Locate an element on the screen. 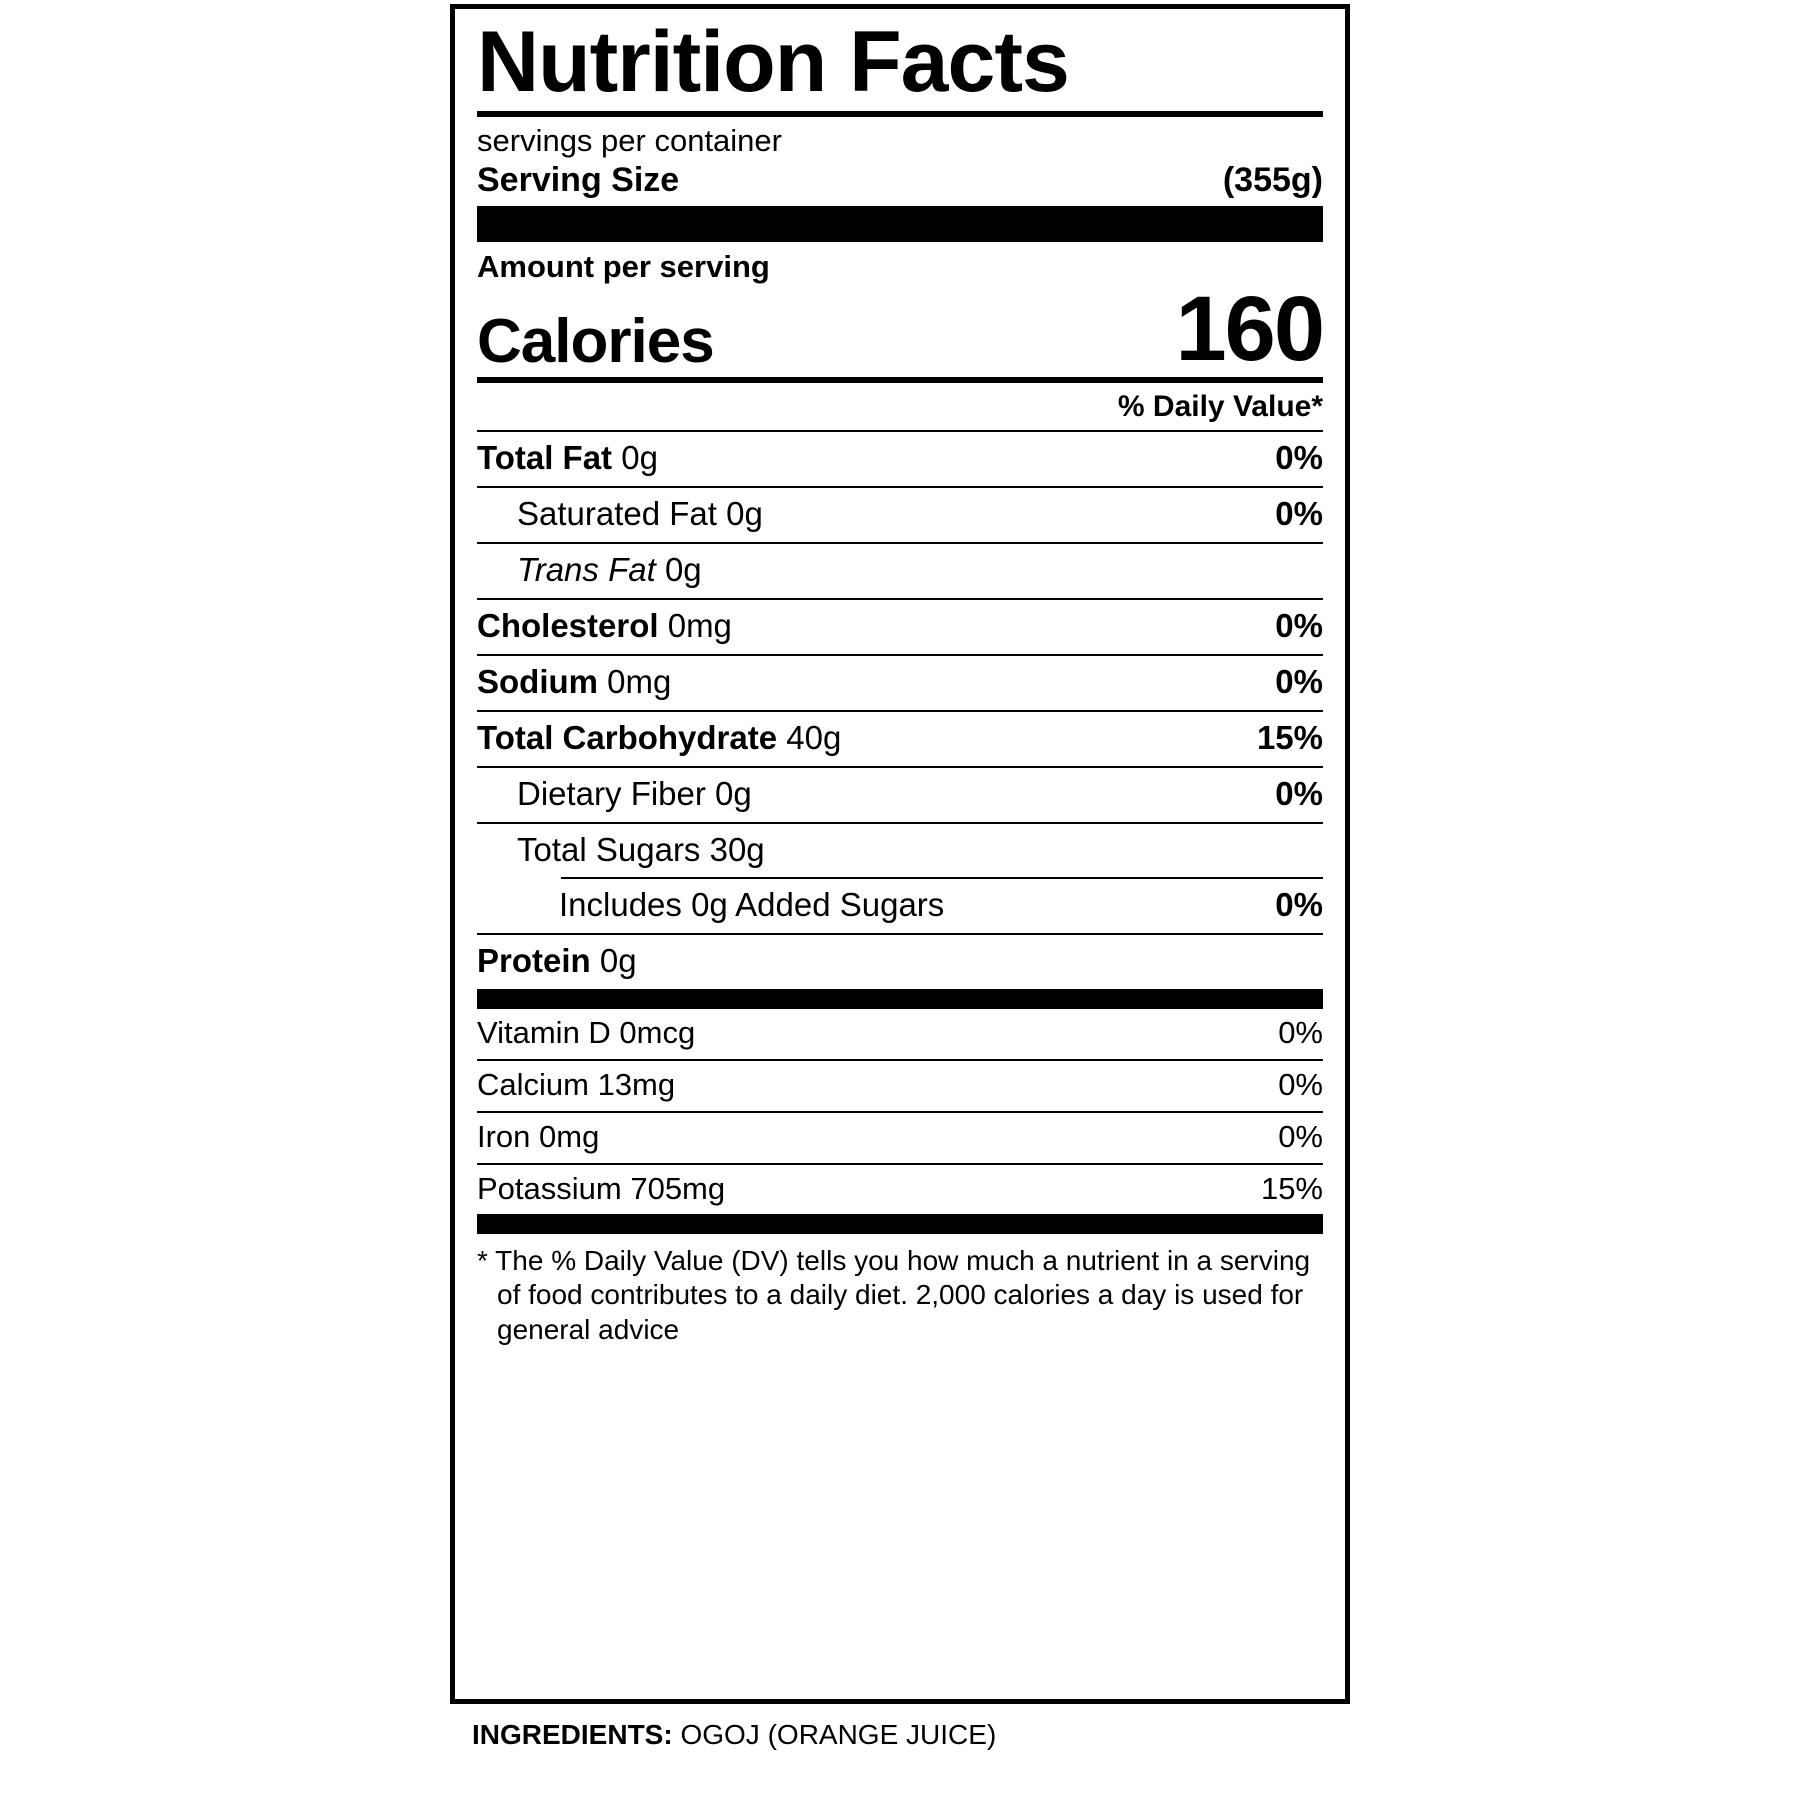 This screenshot has height=1800, width=1800. nutrient-label-cholesterol: Cholesterol 0mg is located at coordinates (604, 625).